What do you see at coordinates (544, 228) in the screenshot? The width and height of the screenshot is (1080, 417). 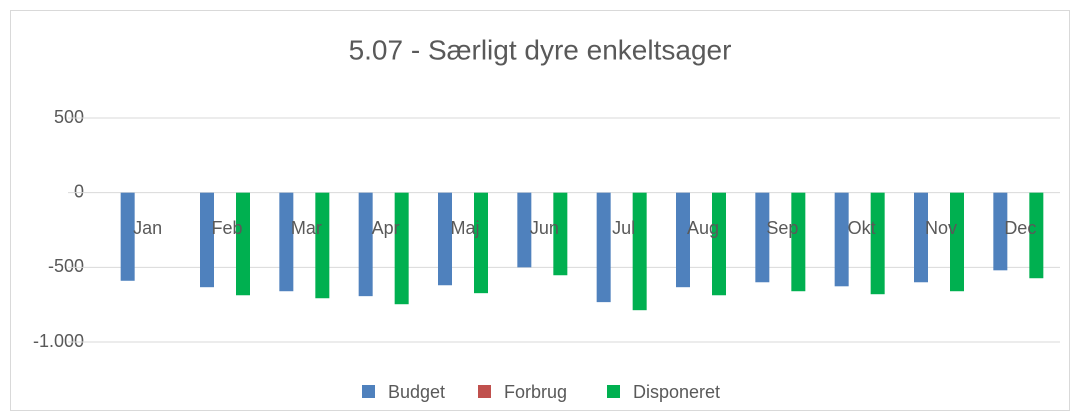 I see `x-tick-label: Jun` at bounding box center [544, 228].